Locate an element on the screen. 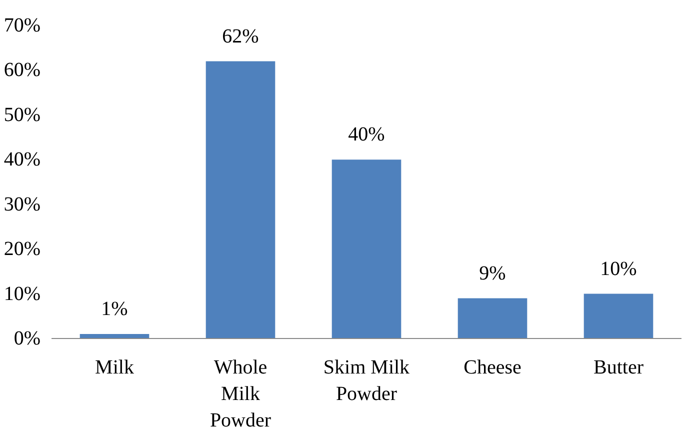  data-label: 1% is located at coordinates (114, 309).